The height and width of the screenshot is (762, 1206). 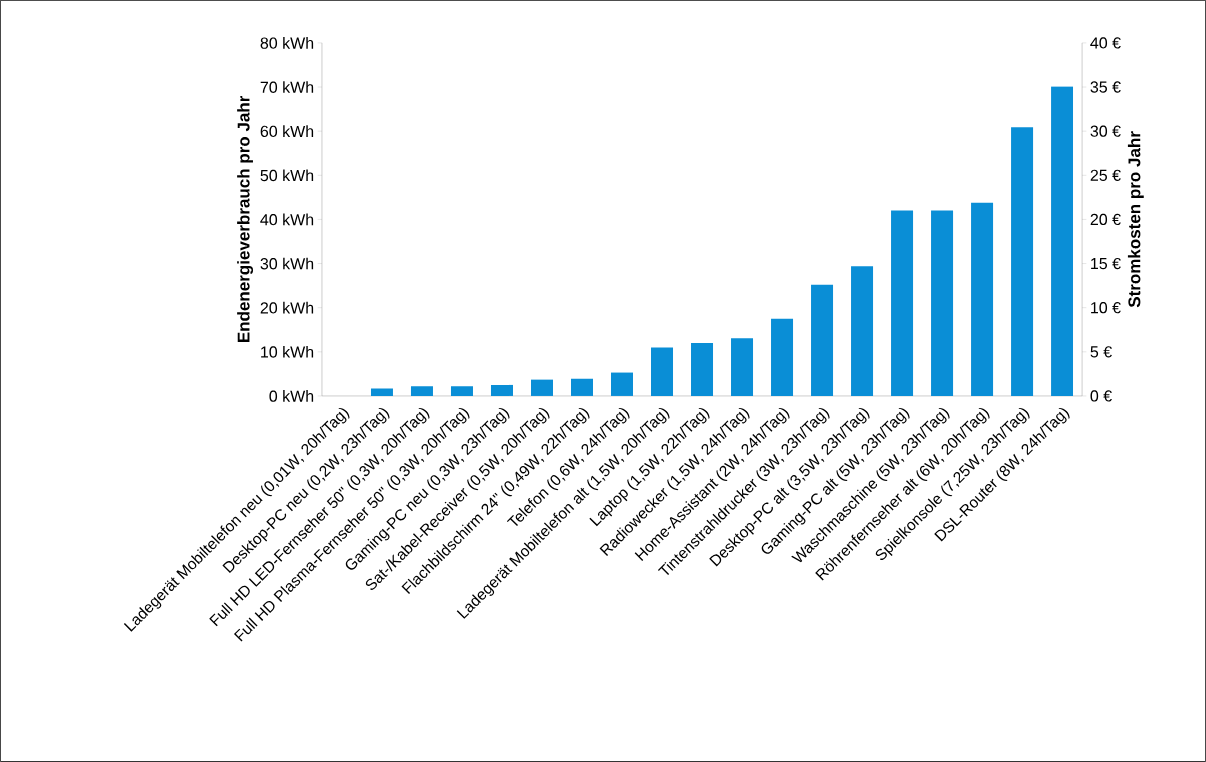 What do you see at coordinates (1135, 219) in the screenshot?
I see `y2-axis-title: Stromkosten pro Jahr` at bounding box center [1135, 219].